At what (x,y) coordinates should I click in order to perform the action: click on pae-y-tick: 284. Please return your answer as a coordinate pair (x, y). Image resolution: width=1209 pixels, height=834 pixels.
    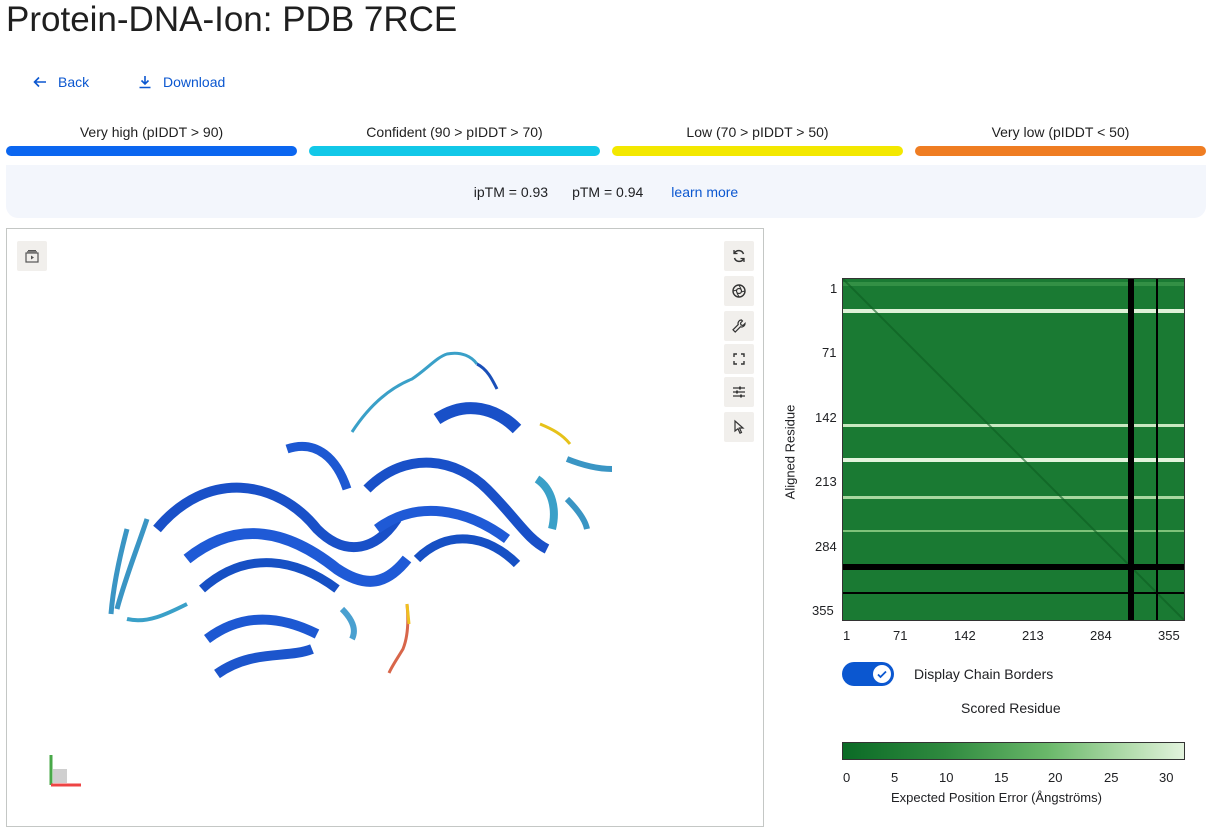
    Looking at the image, I should click on (826, 546).